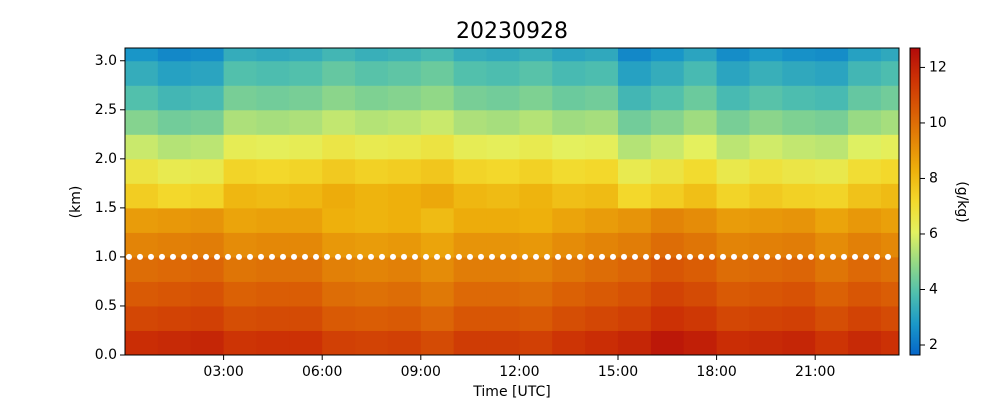  Describe the element at coordinates (106, 159) in the screenshot. I see `y-tick-label: 2.0` at that location.